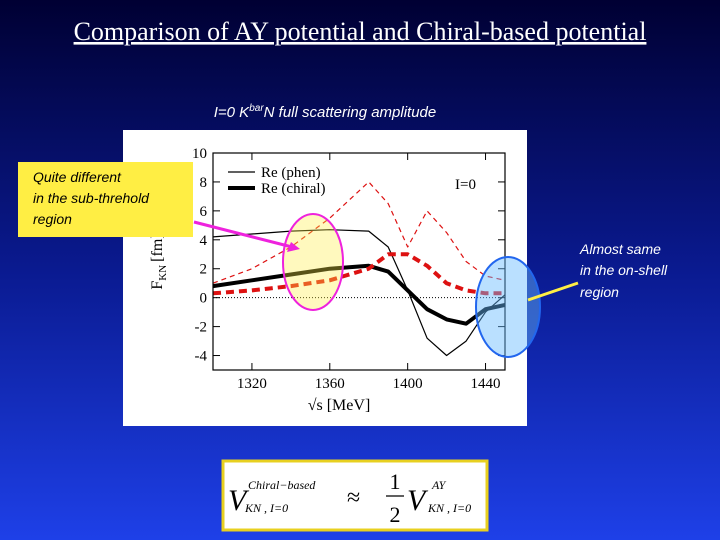 The width and height of the screenshot is (720, 540). Describe the element at coordinates (293, 189) in the screenshot. I see `legend-label: Re (chiral)` at that location.